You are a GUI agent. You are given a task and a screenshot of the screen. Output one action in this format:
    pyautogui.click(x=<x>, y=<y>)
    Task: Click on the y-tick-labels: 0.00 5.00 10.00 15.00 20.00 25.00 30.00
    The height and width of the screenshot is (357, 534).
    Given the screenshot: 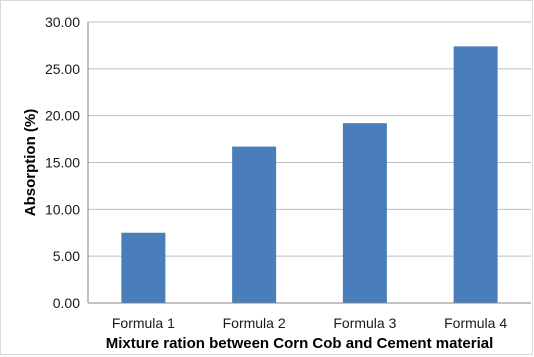 What is the action you would take?
    pyautogui.click(x=62, y=162)
    